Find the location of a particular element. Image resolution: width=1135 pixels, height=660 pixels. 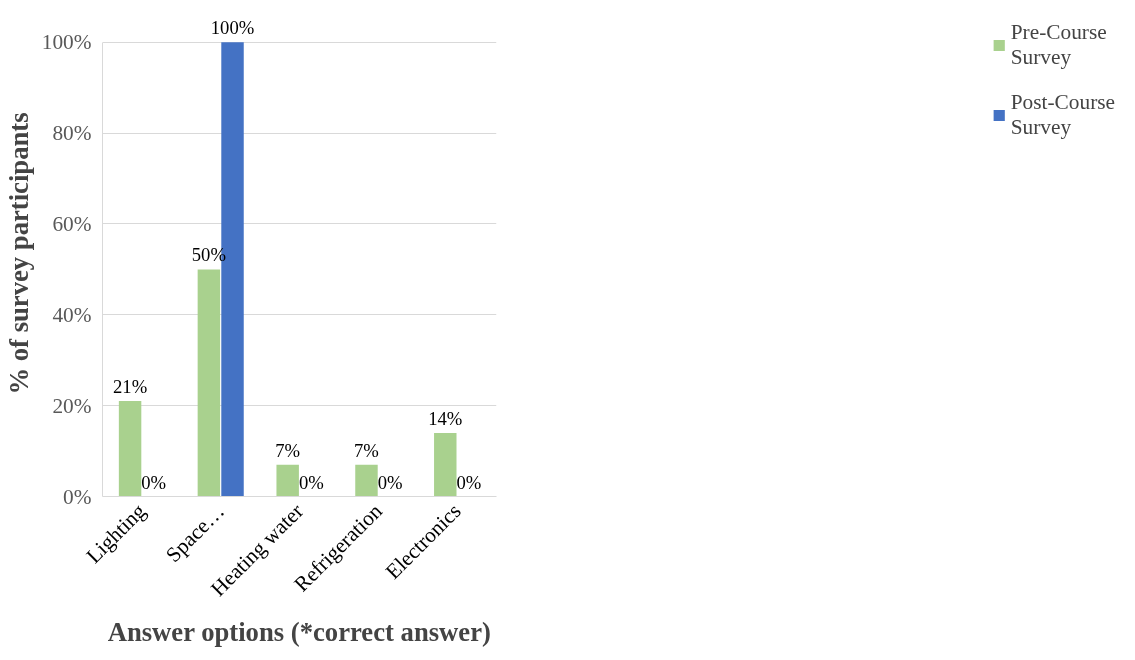

y-tick-label: 40% is located at coordinates (72, 314).